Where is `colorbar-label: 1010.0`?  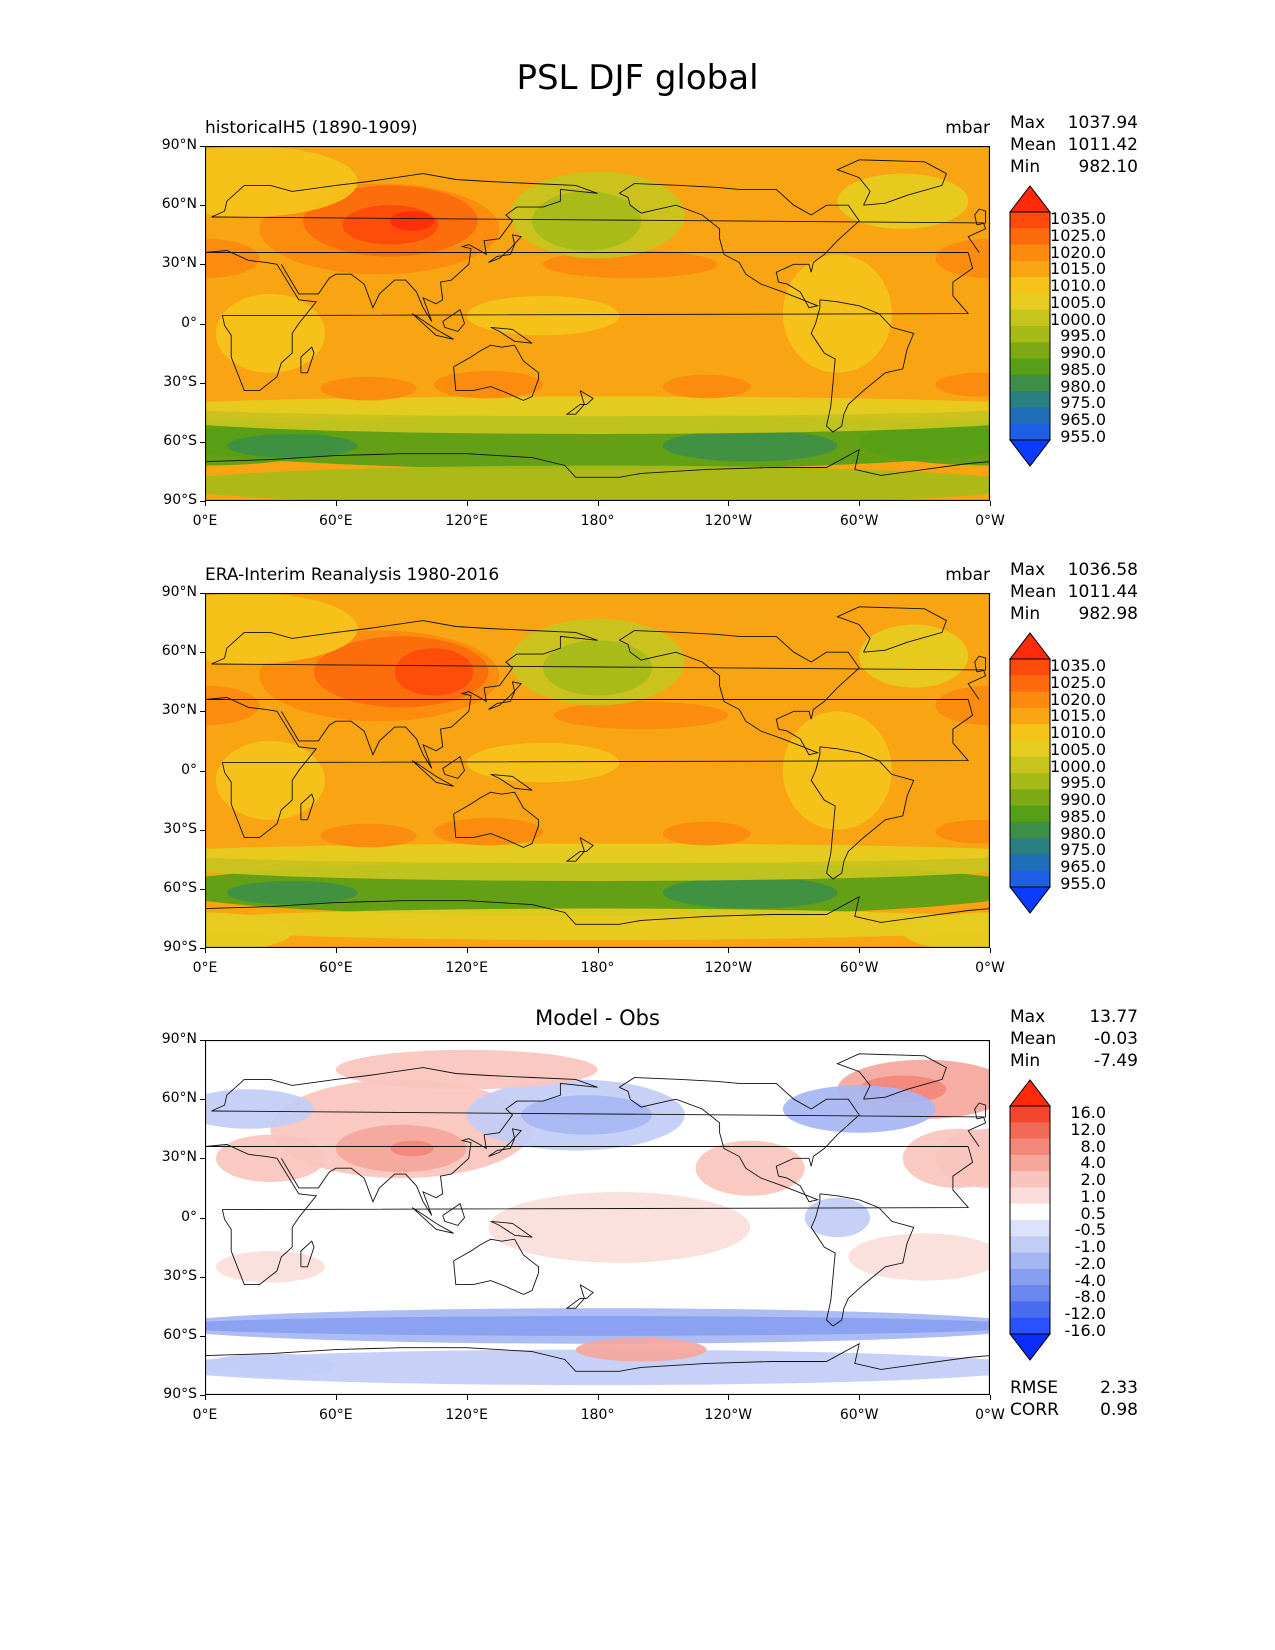 colorbar-label: 1010.0 is located at coordinates (1078, 733).